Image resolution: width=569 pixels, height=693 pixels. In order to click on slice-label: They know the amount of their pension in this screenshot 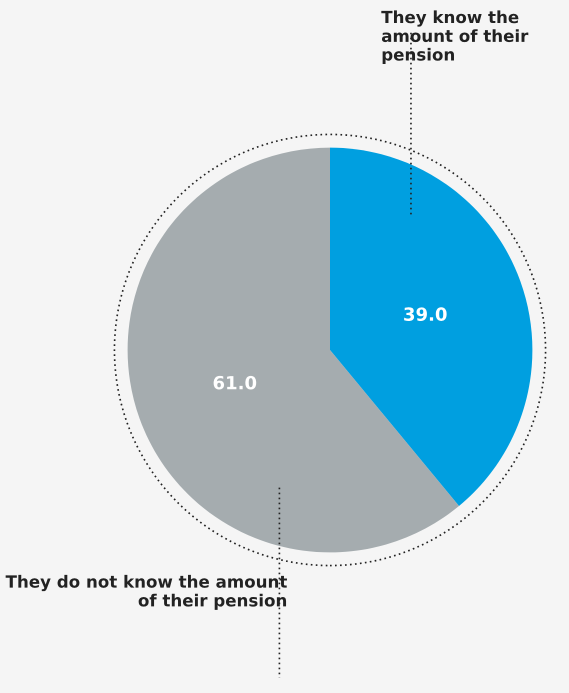, I will do `click(454, 37)`.